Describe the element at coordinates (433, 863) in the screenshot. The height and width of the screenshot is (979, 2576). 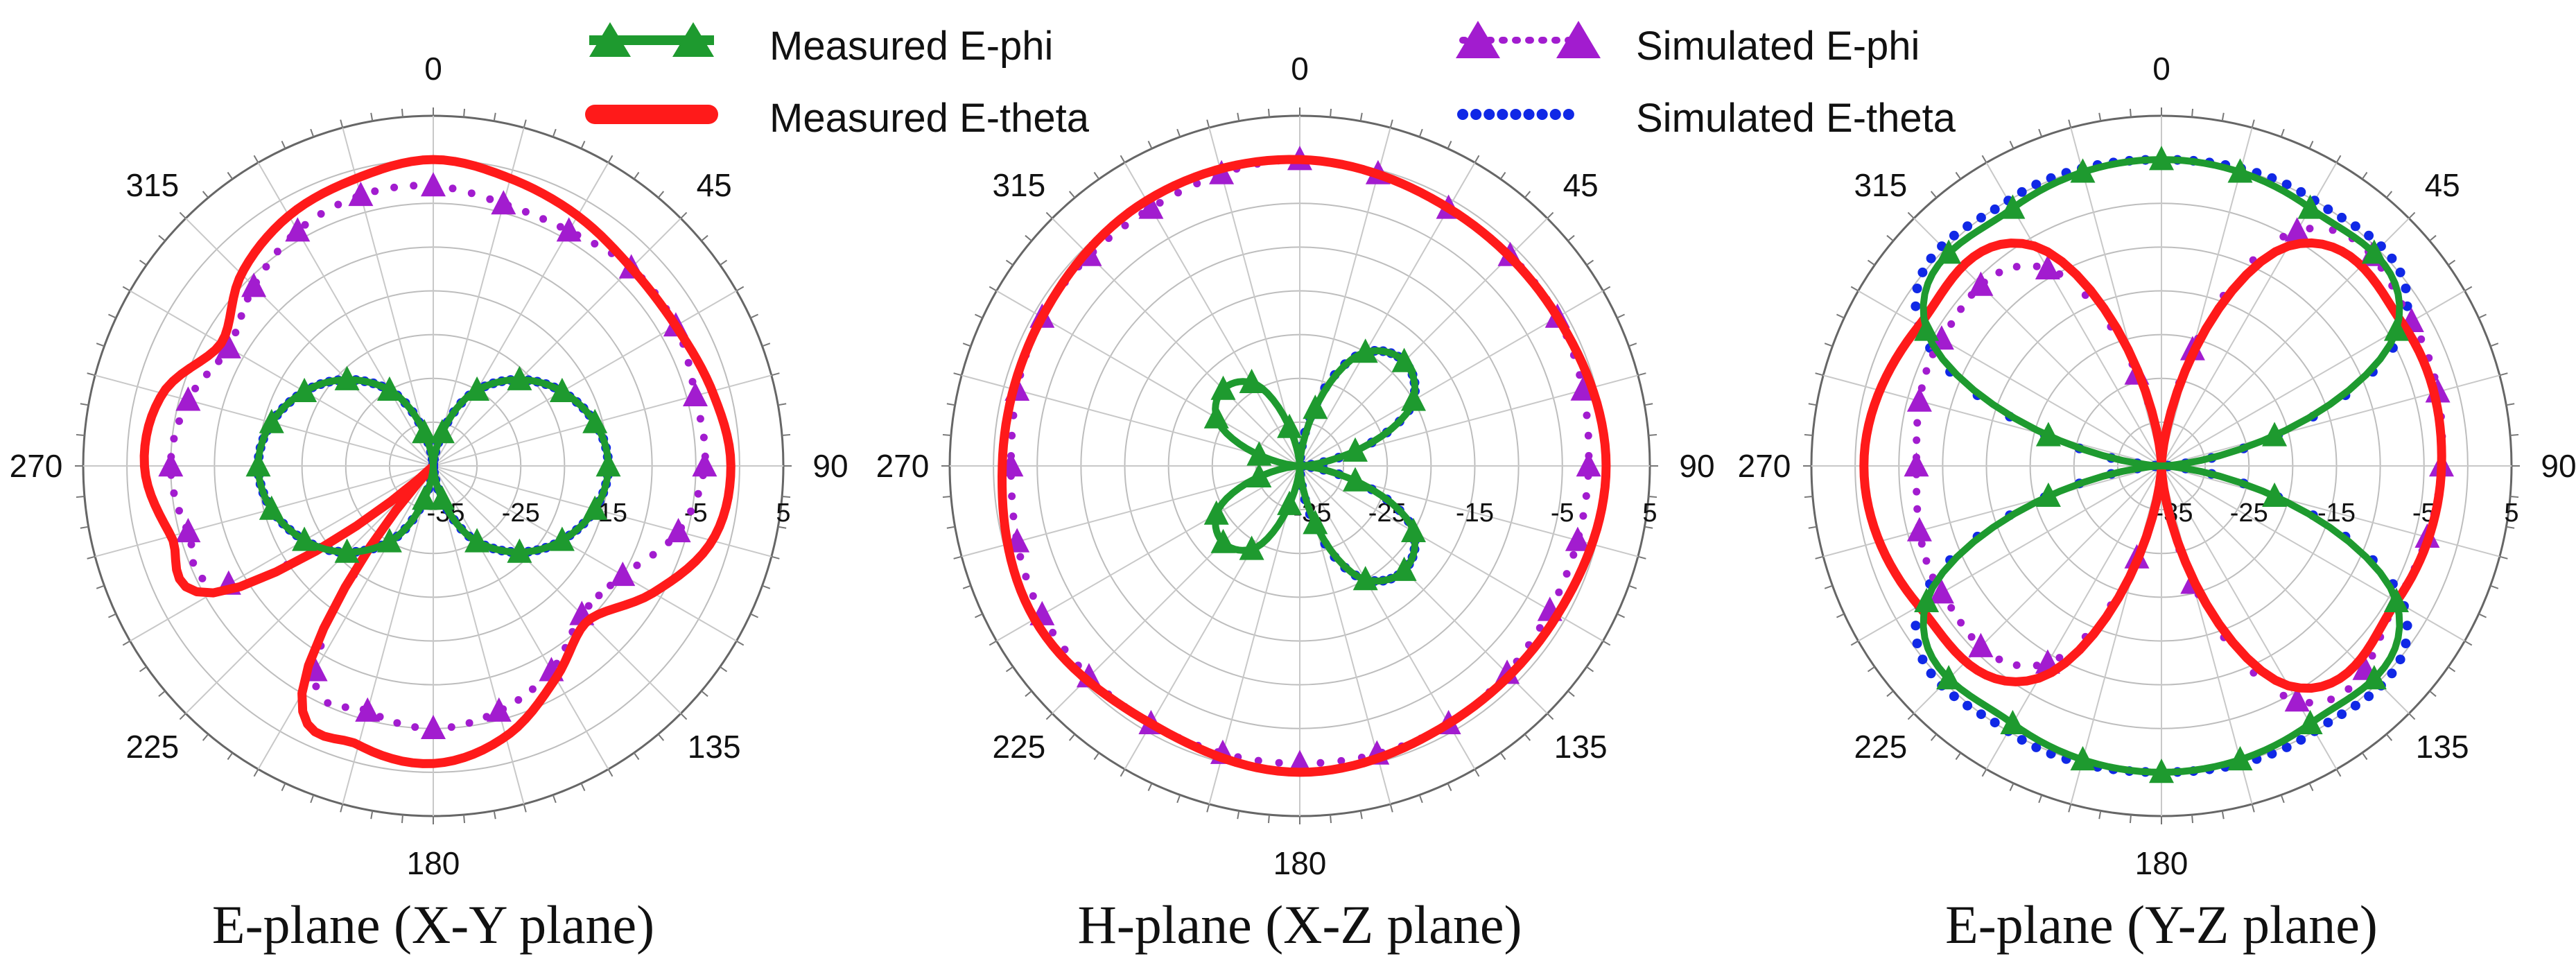
I see `angle-tick-label: 180` at that location.